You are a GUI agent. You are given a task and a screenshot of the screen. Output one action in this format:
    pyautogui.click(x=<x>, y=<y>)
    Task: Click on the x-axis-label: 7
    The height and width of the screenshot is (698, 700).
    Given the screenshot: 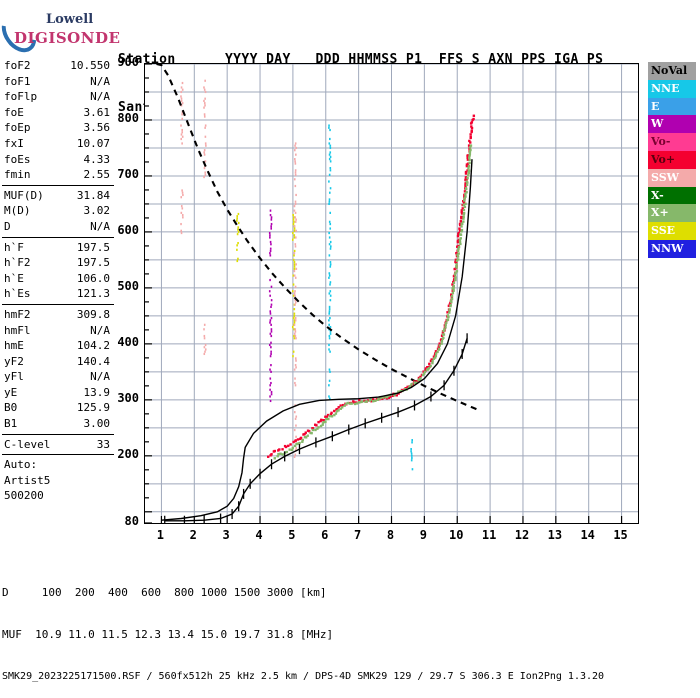 What is the action you would take?
    pyautogui.click(x=358, y=535)
    